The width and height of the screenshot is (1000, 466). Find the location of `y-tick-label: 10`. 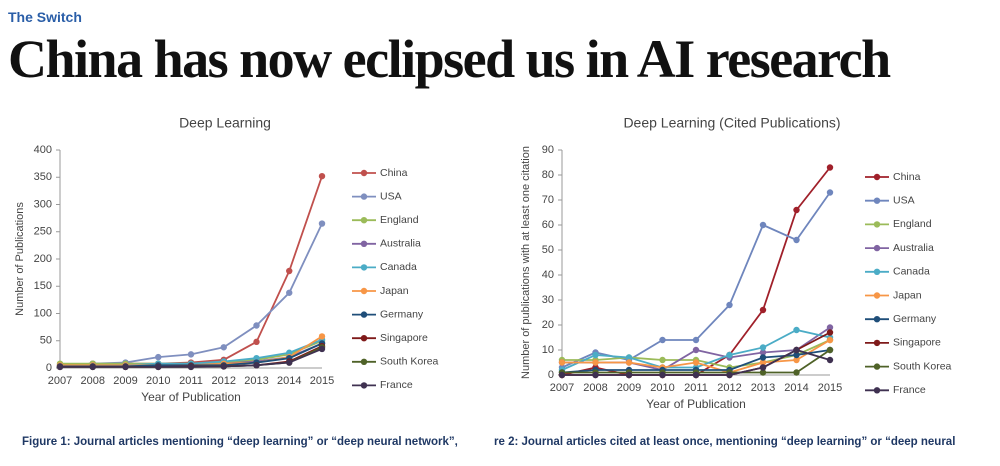

y-tick-label: 10 is located at coordinates (548, 350).